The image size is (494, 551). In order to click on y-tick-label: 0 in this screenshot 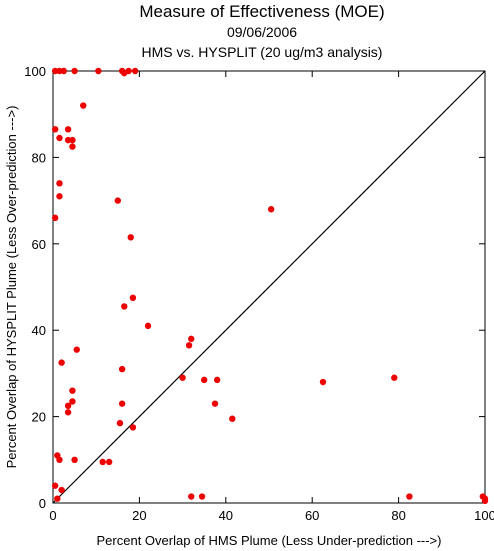, I will do `click(42, 503)`.